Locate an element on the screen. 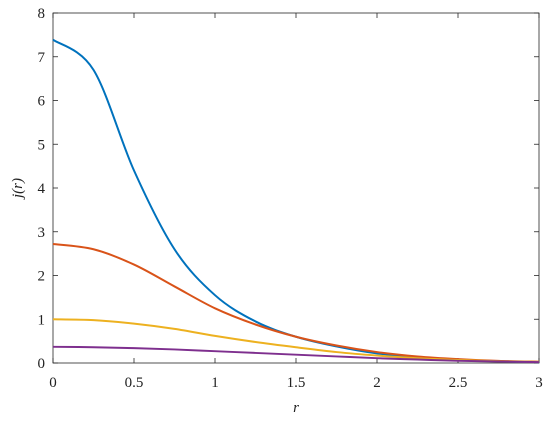 The height and width of the screenshot is (430, 550). x-tick-label: 1.5 is located at coordinates (296, 383).